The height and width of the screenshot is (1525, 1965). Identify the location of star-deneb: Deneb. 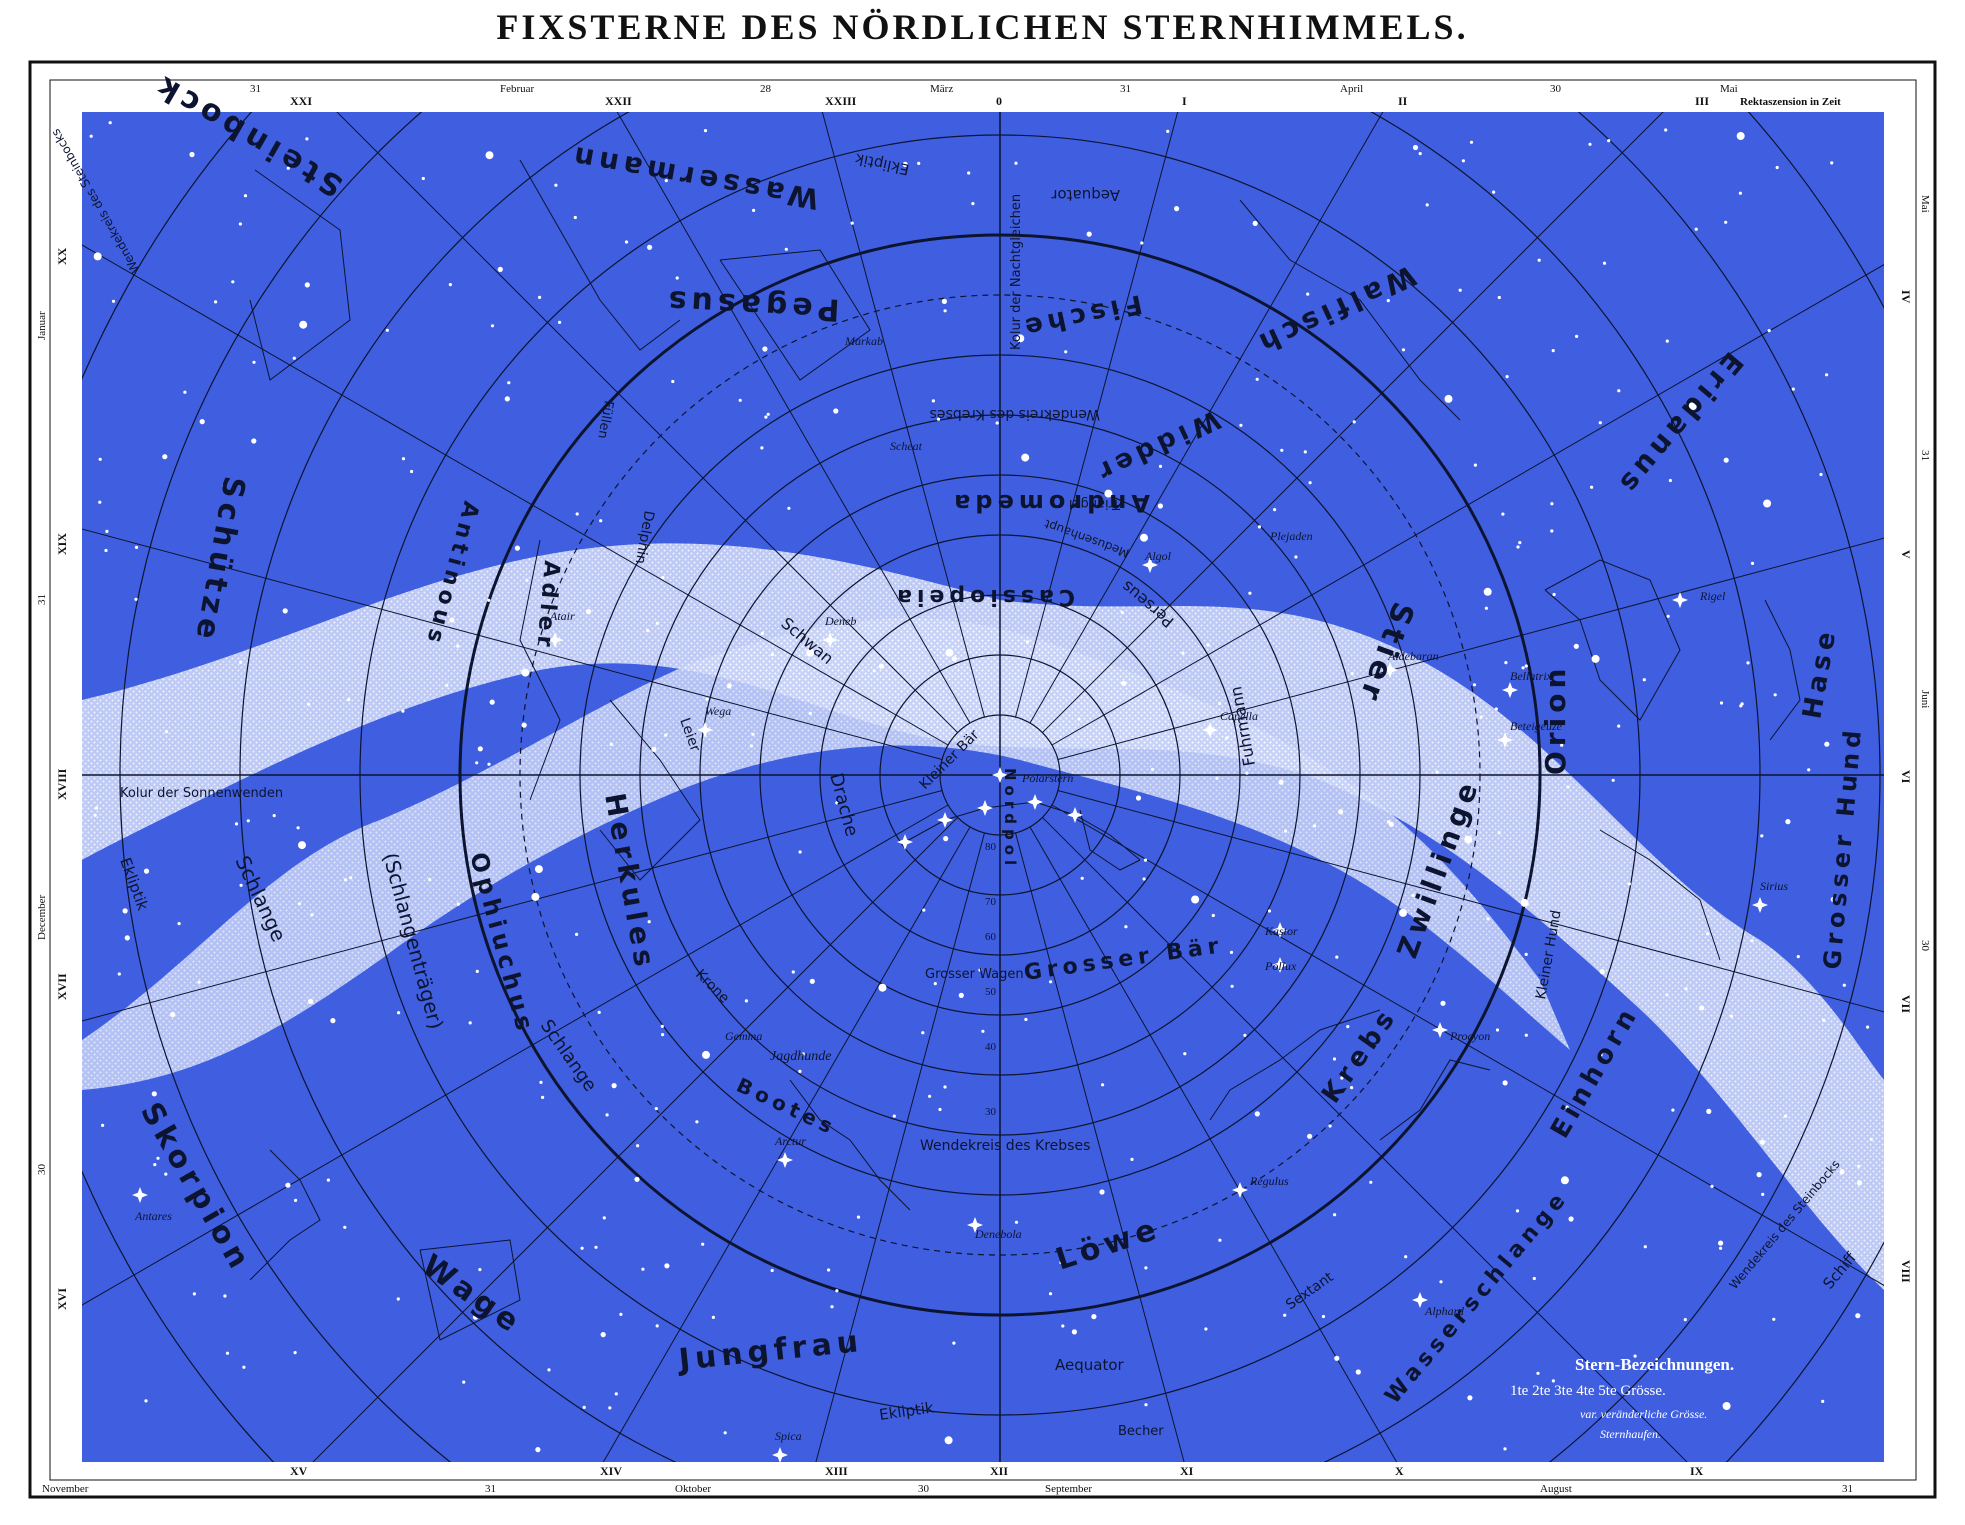
(840, 621).